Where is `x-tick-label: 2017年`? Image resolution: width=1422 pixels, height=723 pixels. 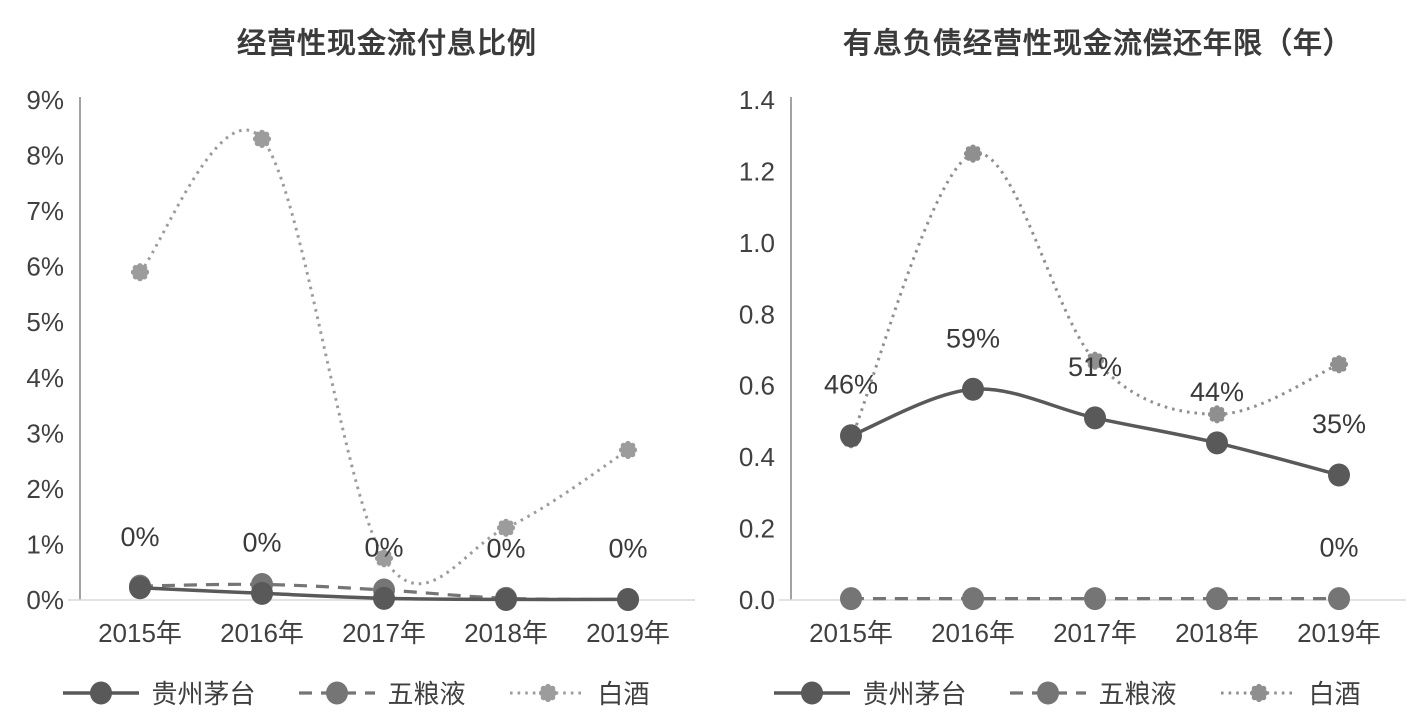
x-tick-label: 2017年 is located at coordinates (384, 633).